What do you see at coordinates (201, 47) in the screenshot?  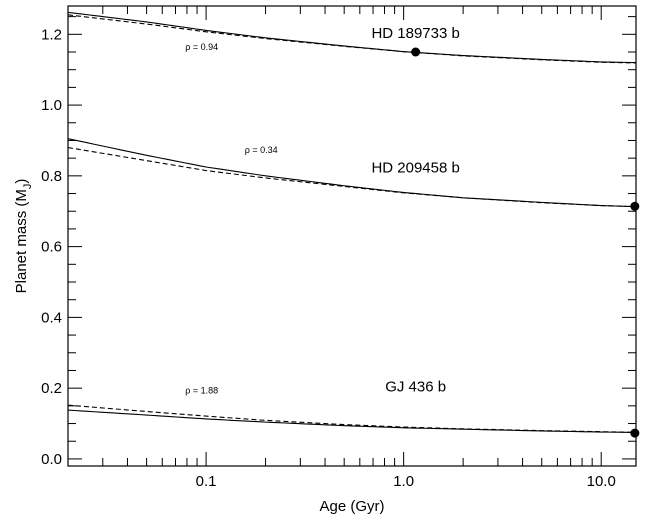 I see `density-label-hd-189733-b: ρ = 0.94` at bounding box center [201, 47].